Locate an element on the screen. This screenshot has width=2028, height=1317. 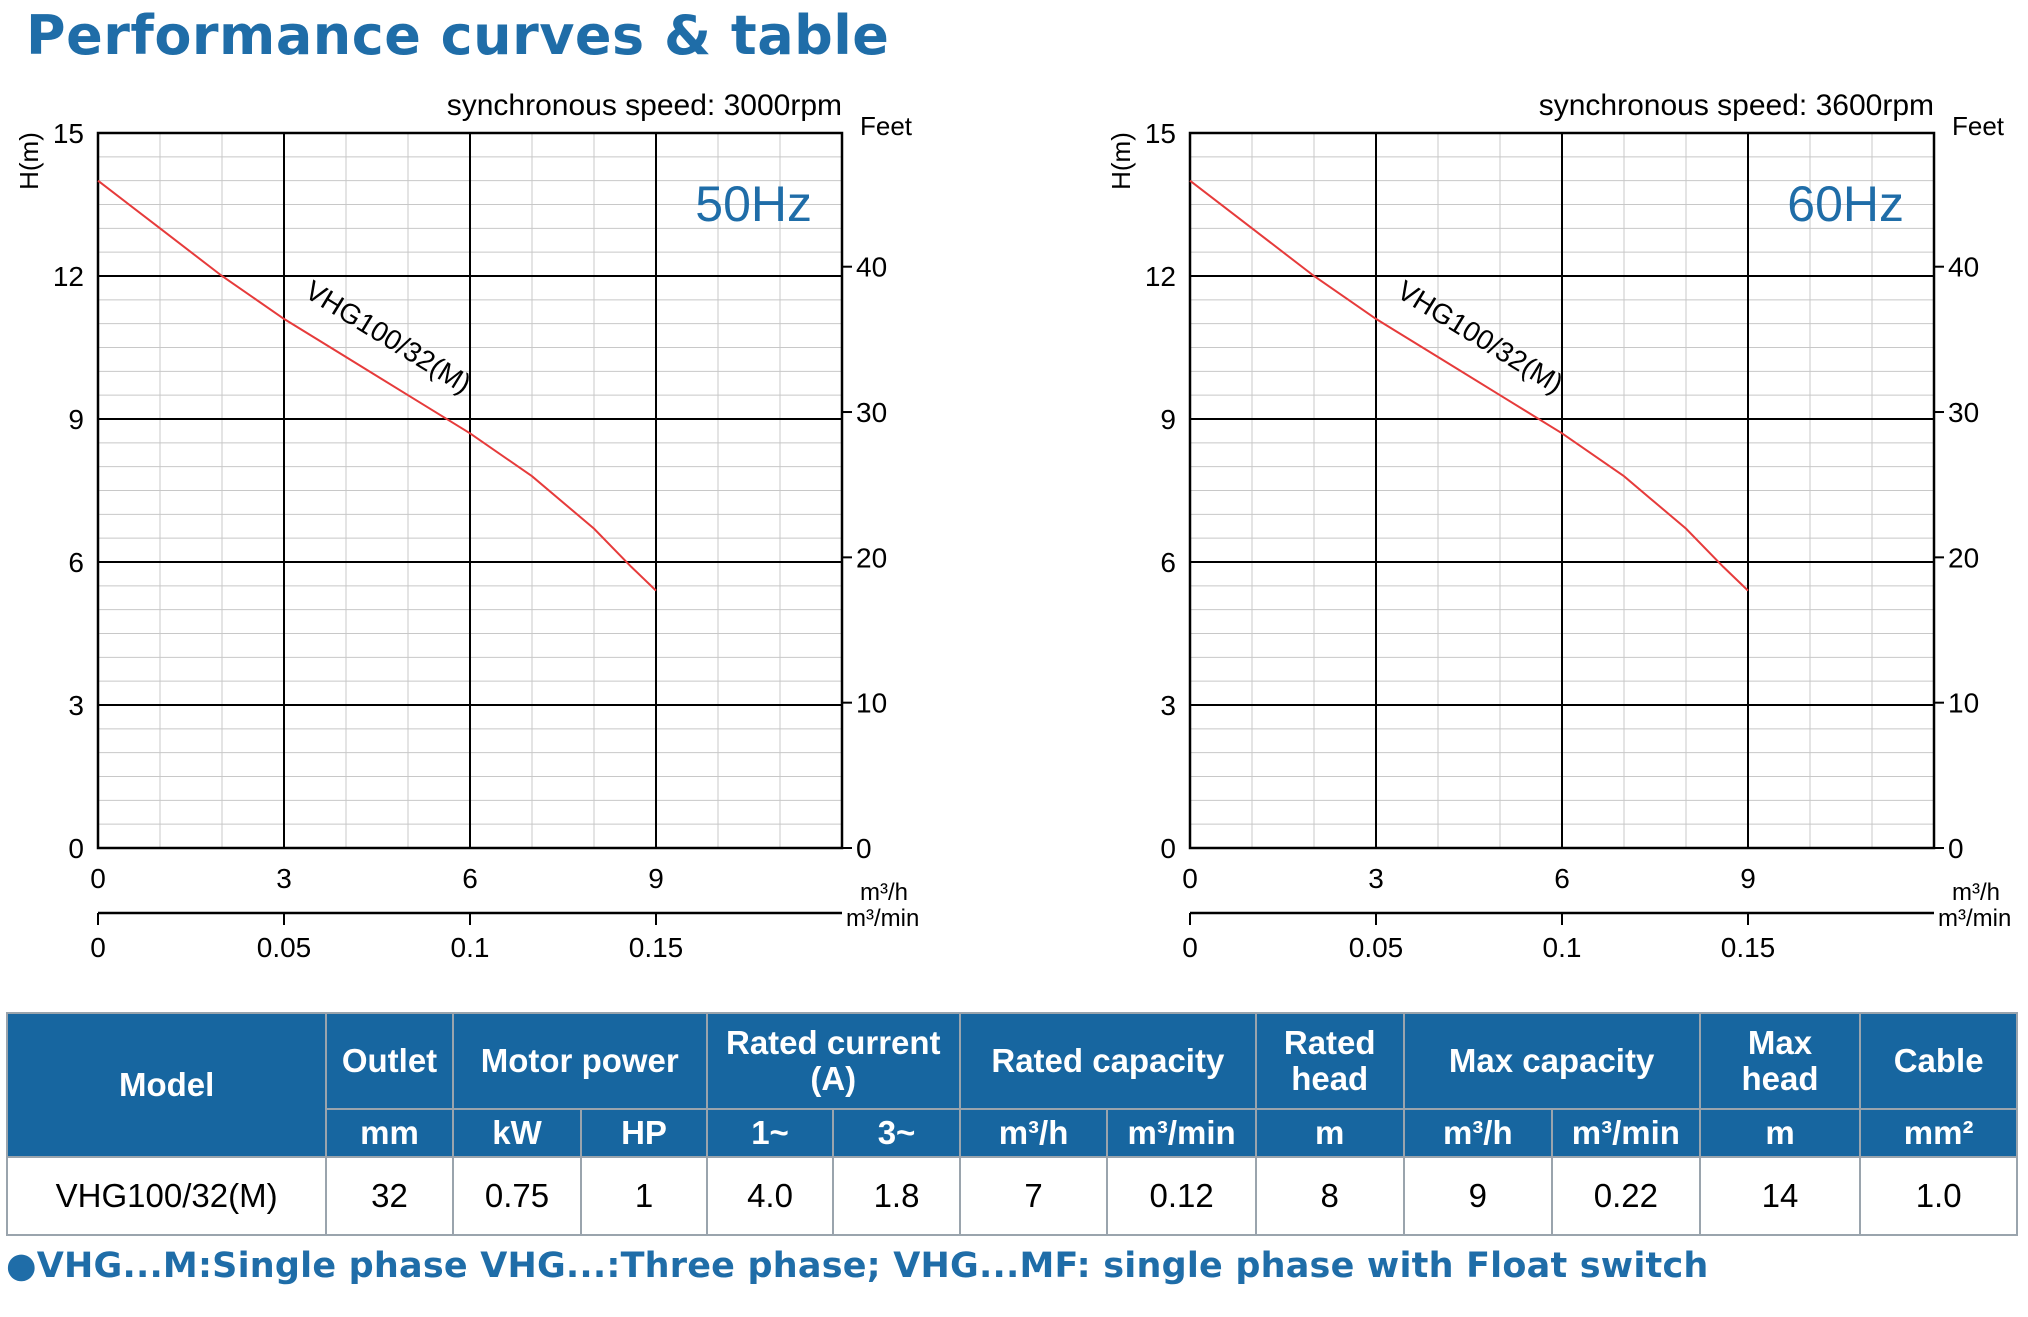
header-max-capacity: Max capacity is located at coordinates (1551, 1061).